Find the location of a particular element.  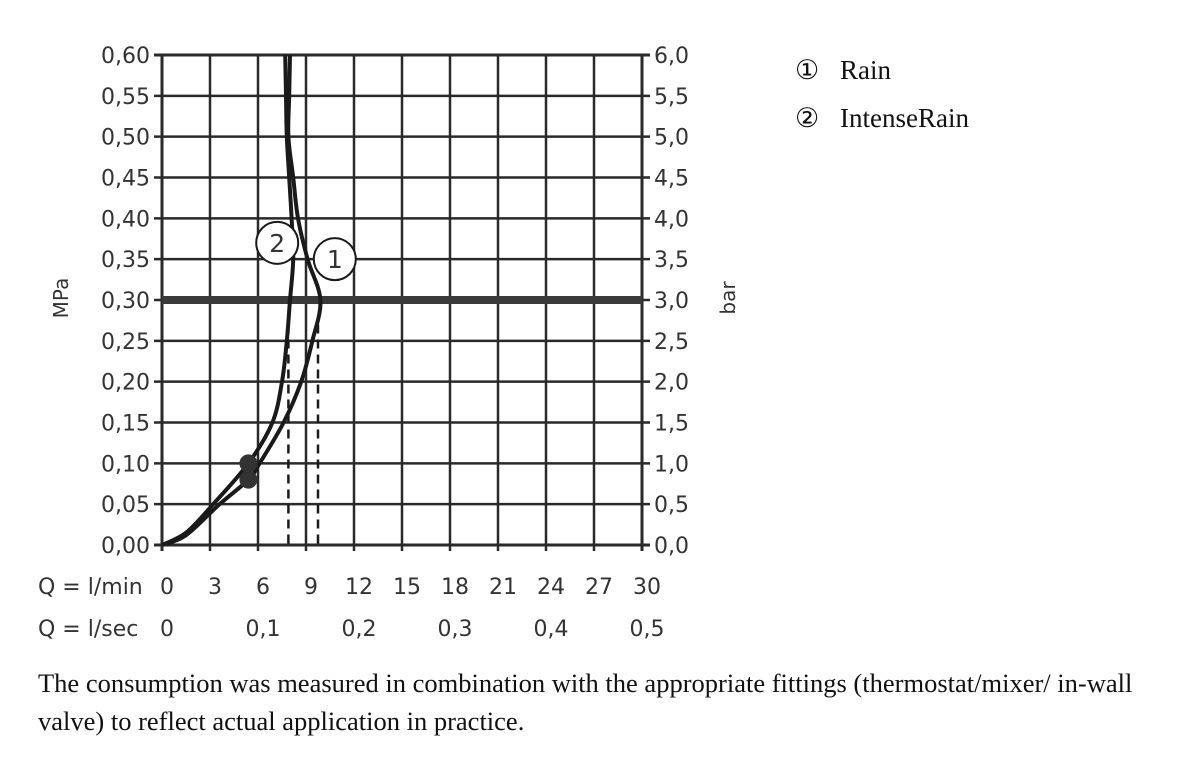

y-tick-right: 0,5 is located at coordinates (671, 505).